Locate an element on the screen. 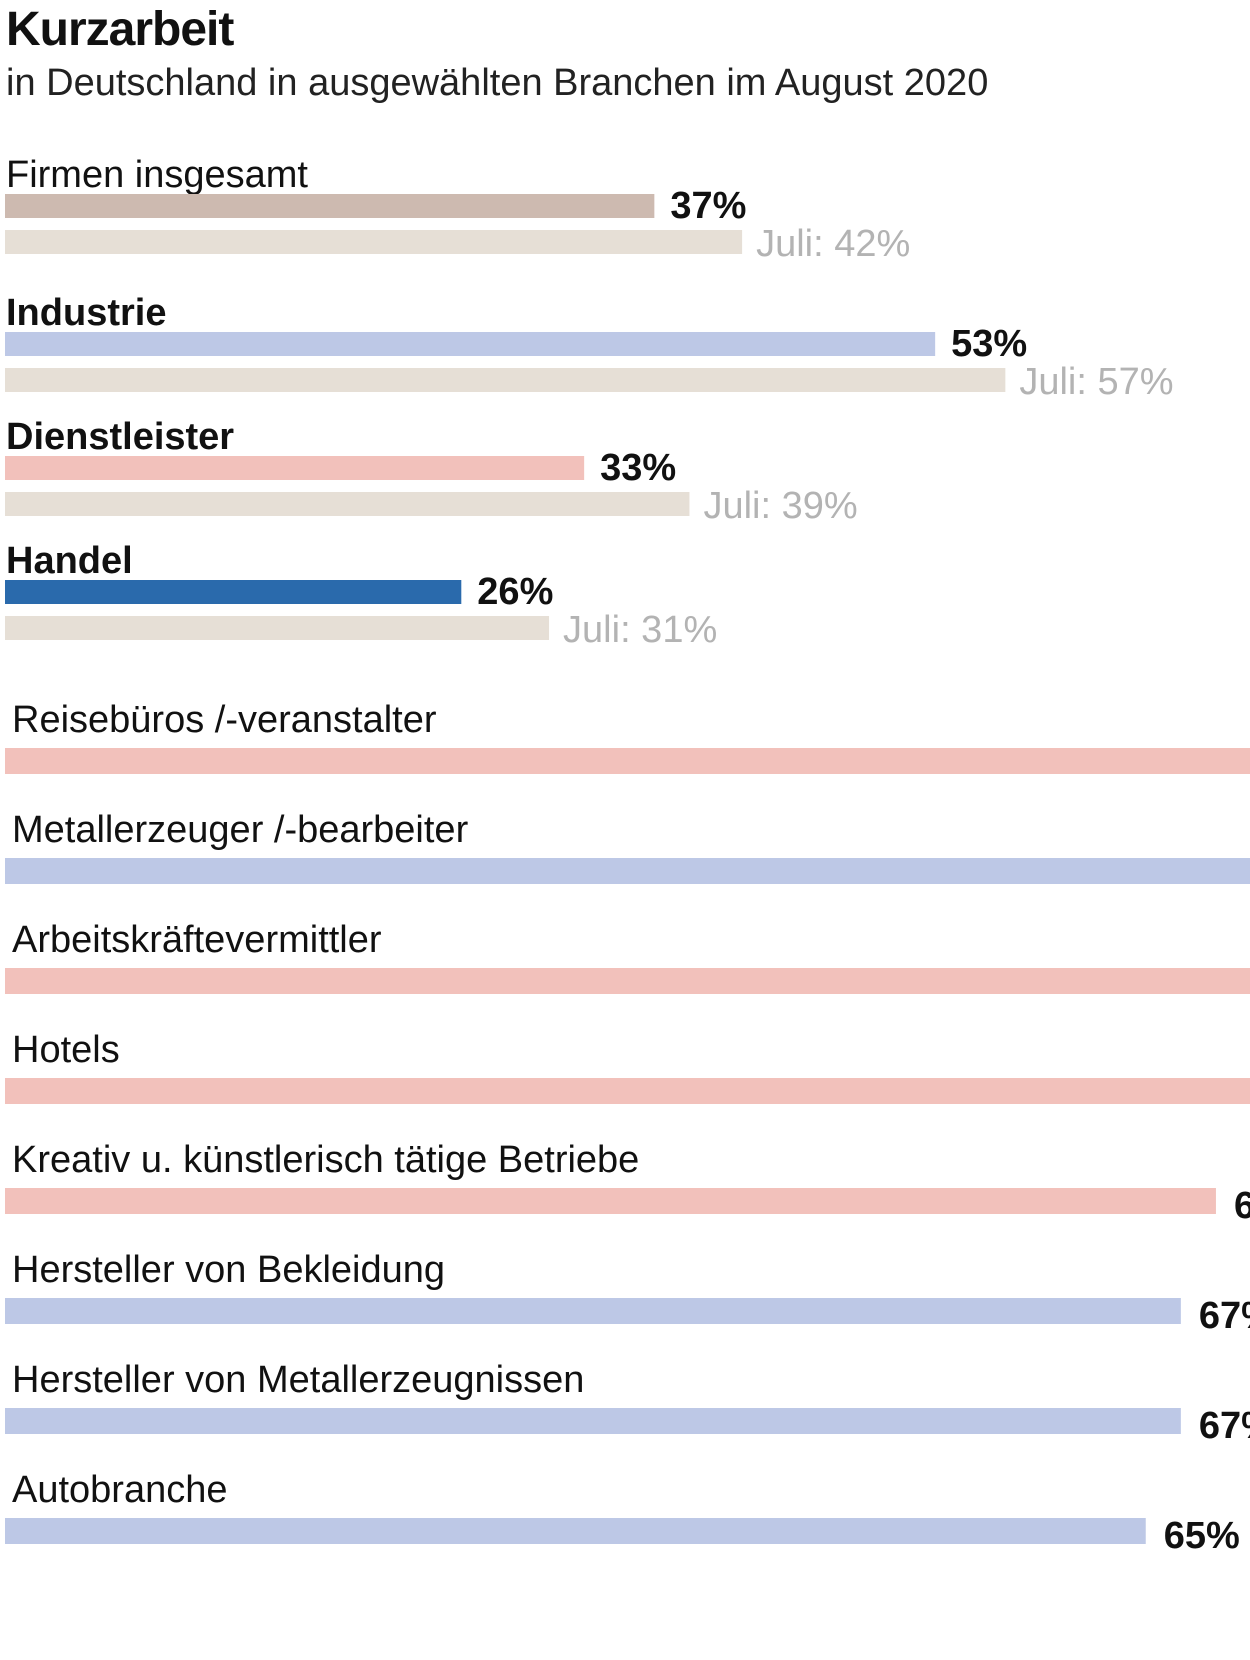 This screenshot has height=1660, width=1250. branch-label: Autobranche is located at coordinates (120, 1490).